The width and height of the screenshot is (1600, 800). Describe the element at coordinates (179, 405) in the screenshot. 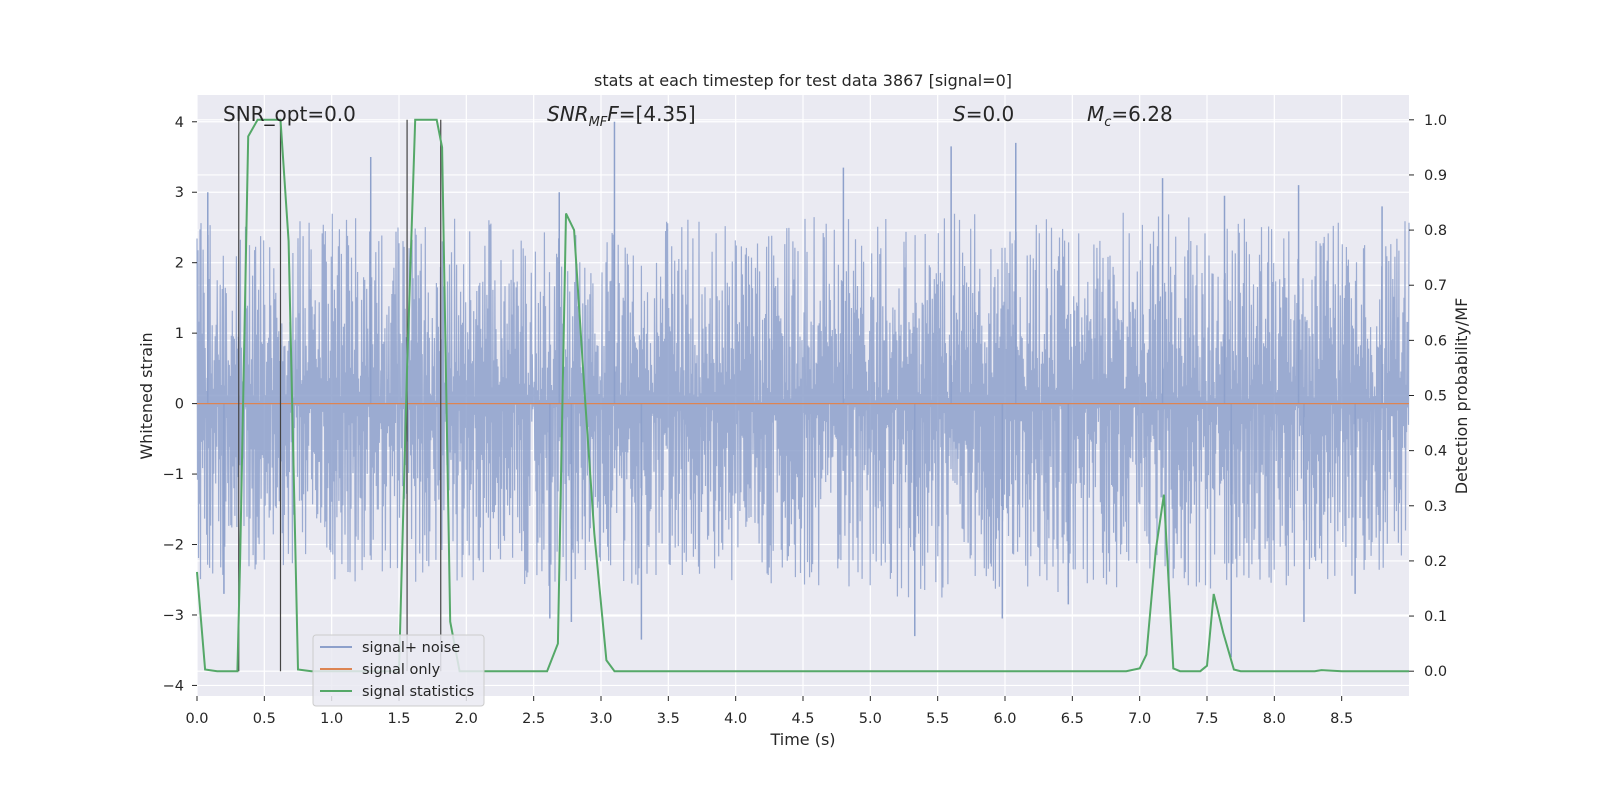

I see `y-left-tick-label-4: 0` at that location.